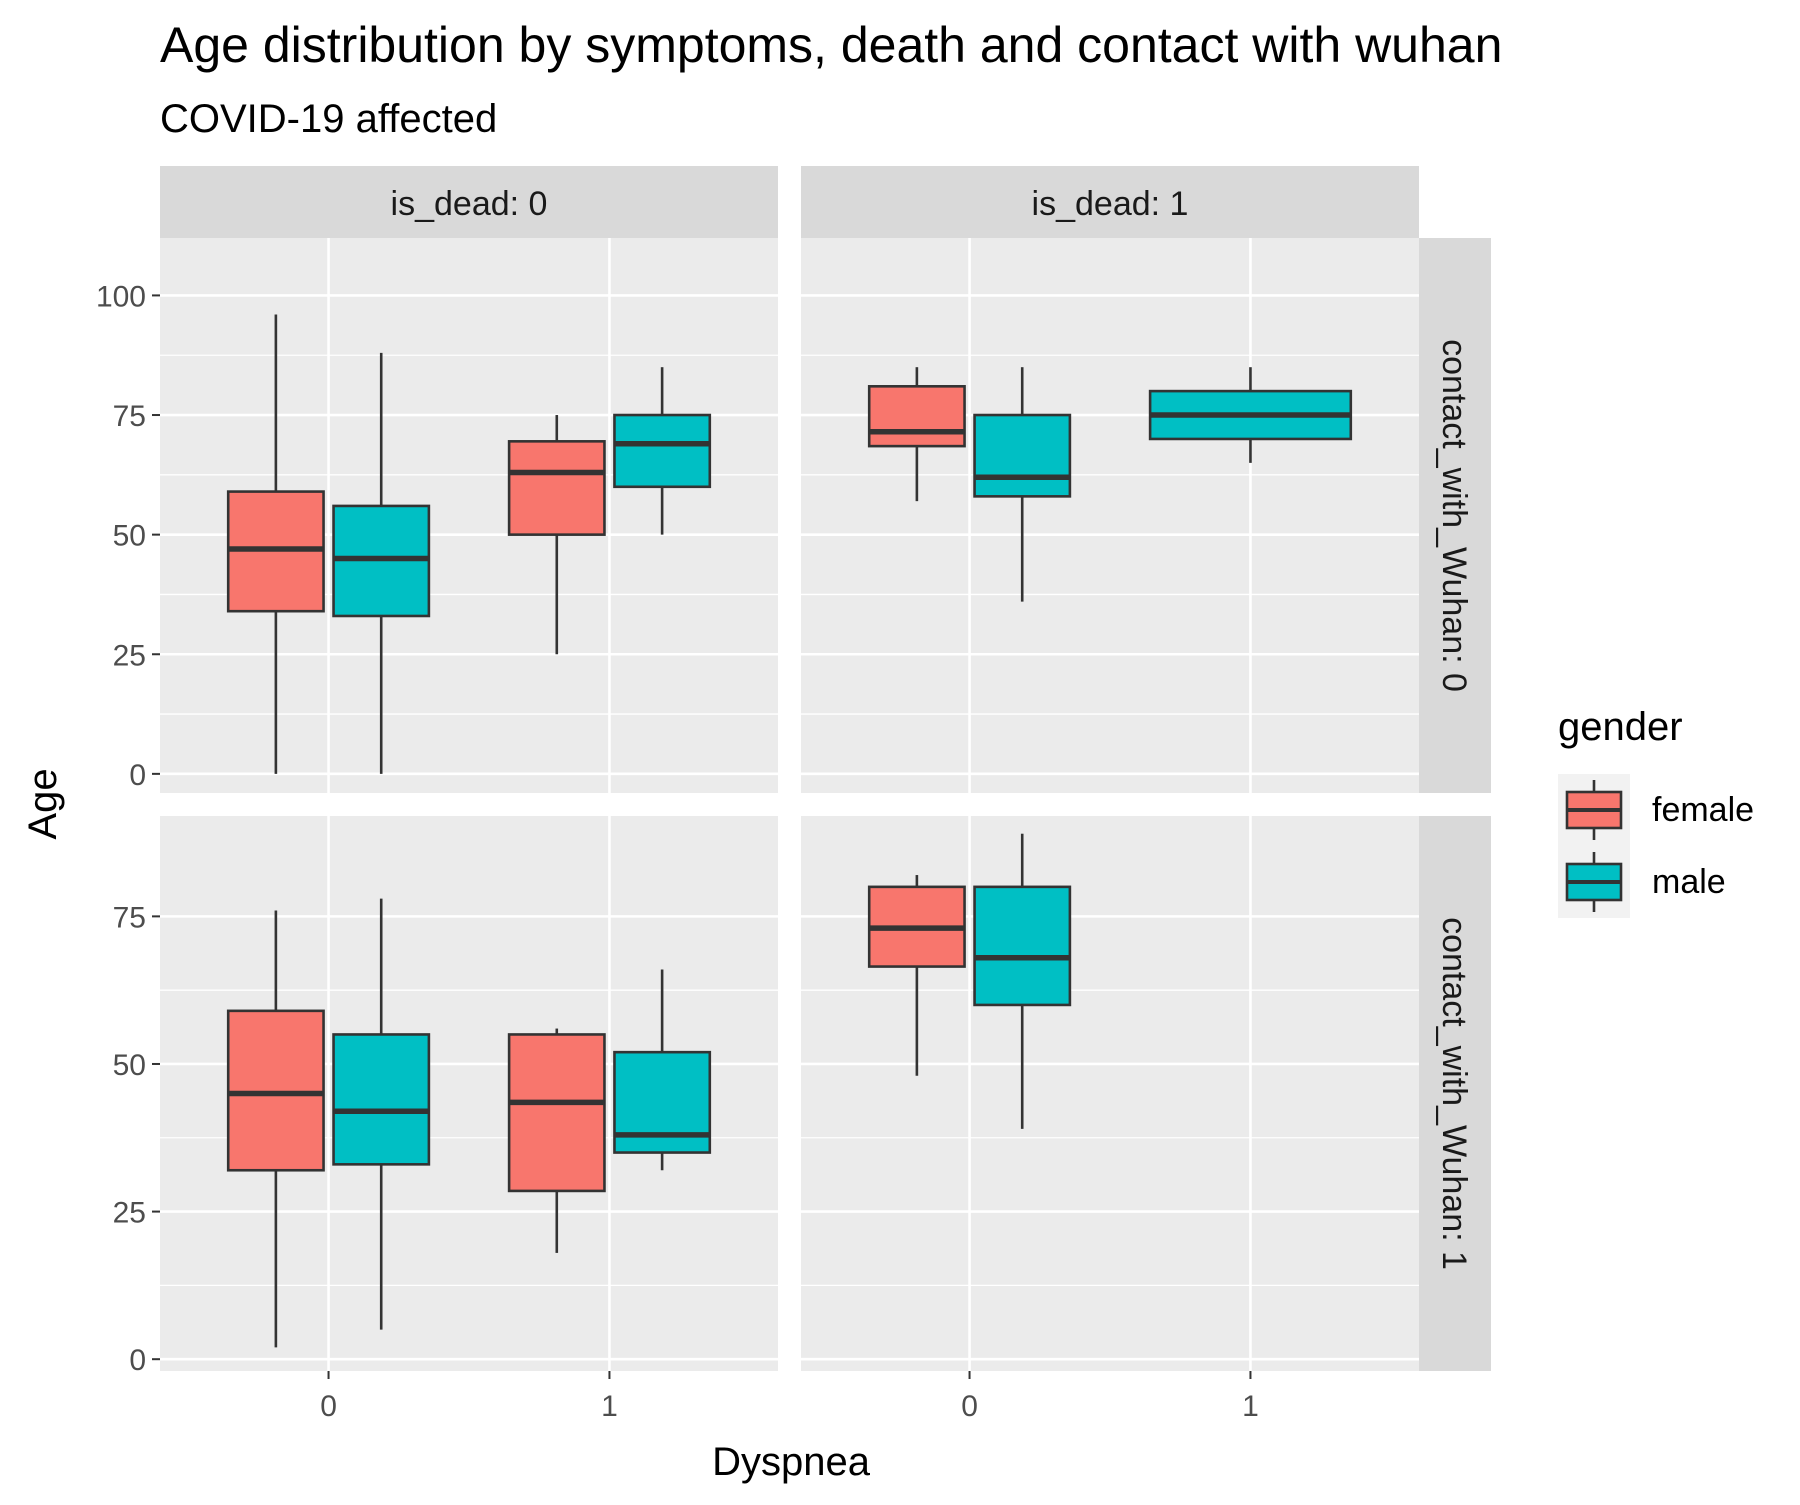 This screenshot has width=1800, height=1505. I want to click on legend-label: male, so click(1689, 882).